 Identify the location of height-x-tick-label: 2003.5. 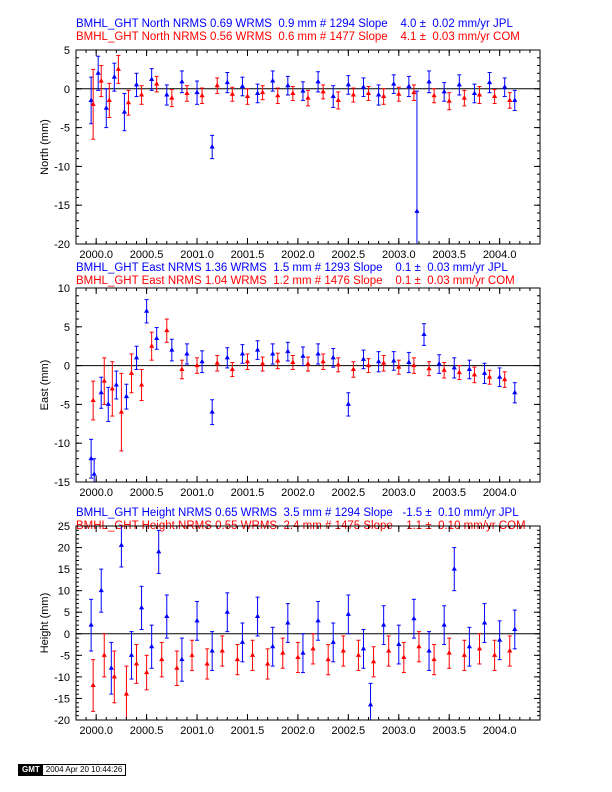
(449, 731).